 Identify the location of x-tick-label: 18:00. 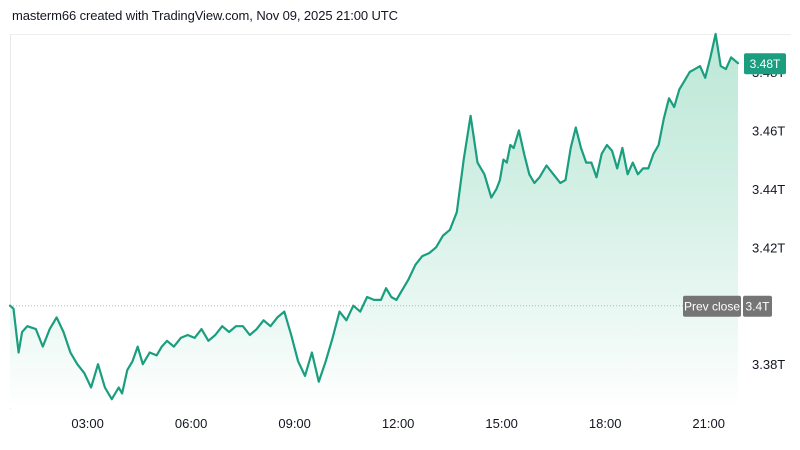
(605, 423).